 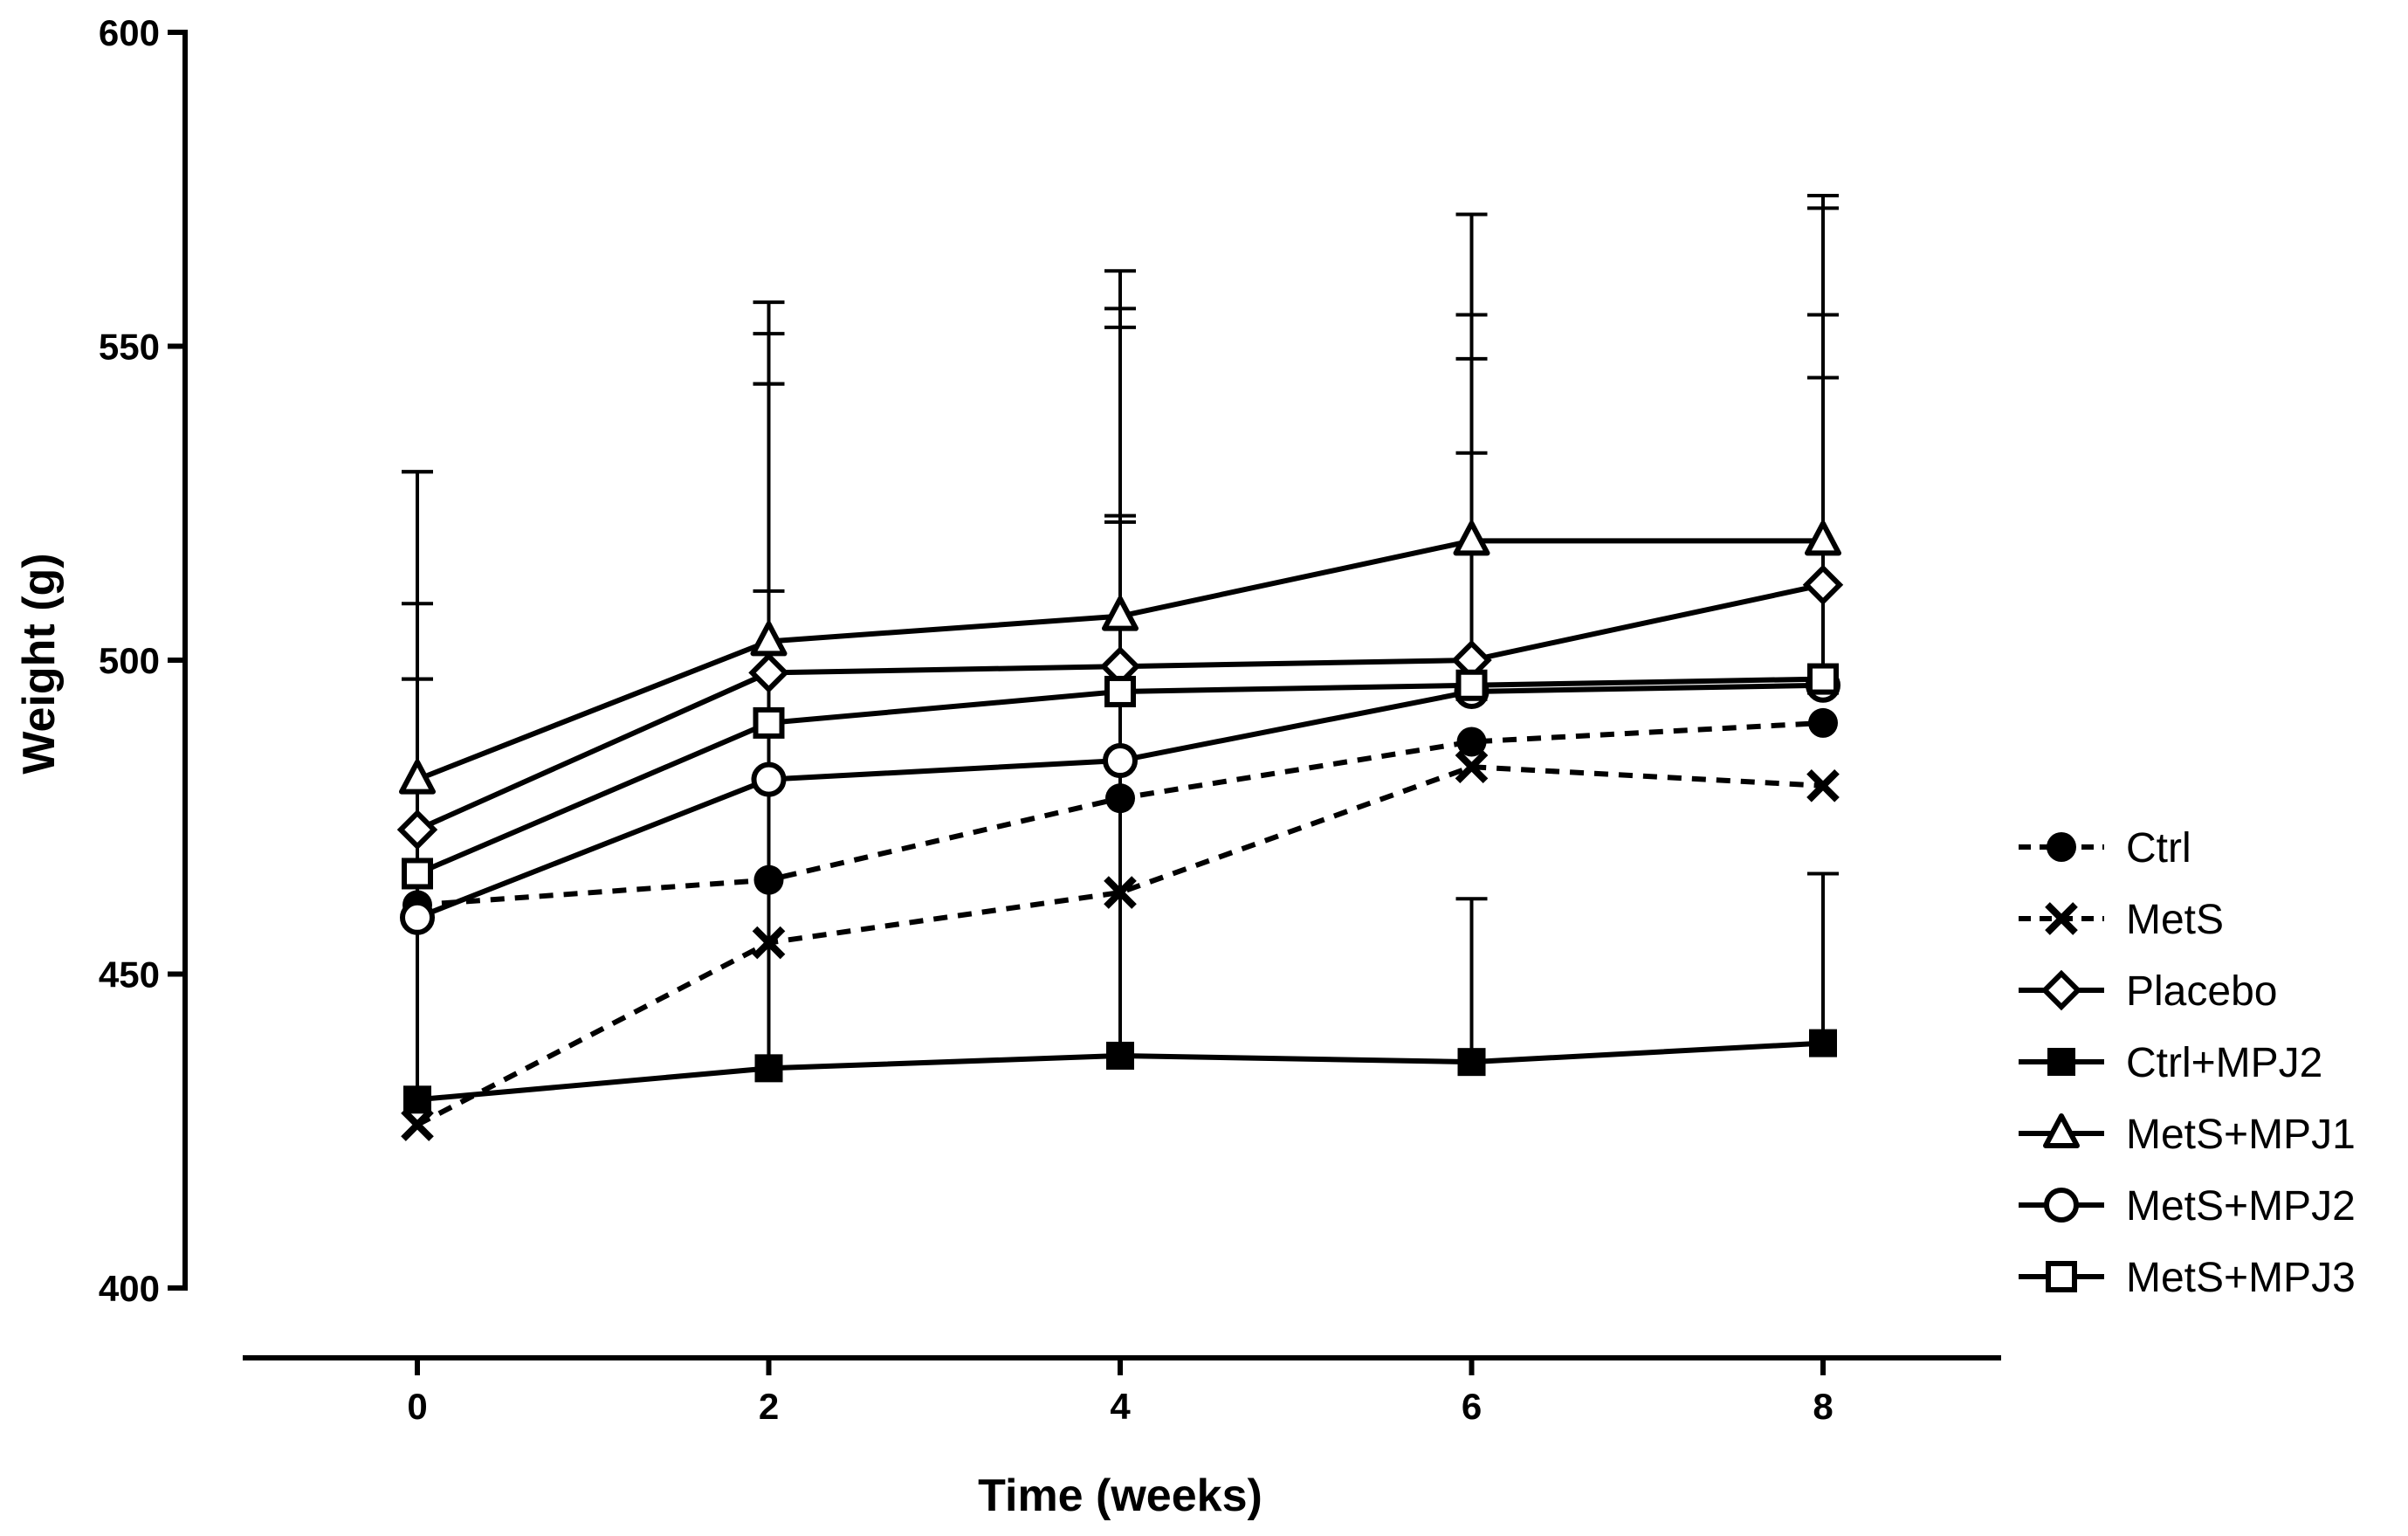 What do you see at coordinates (1472, 1406) in the screenshot?
I see `x-tick-label-6: 6` at bounding box center [1472, 1406].